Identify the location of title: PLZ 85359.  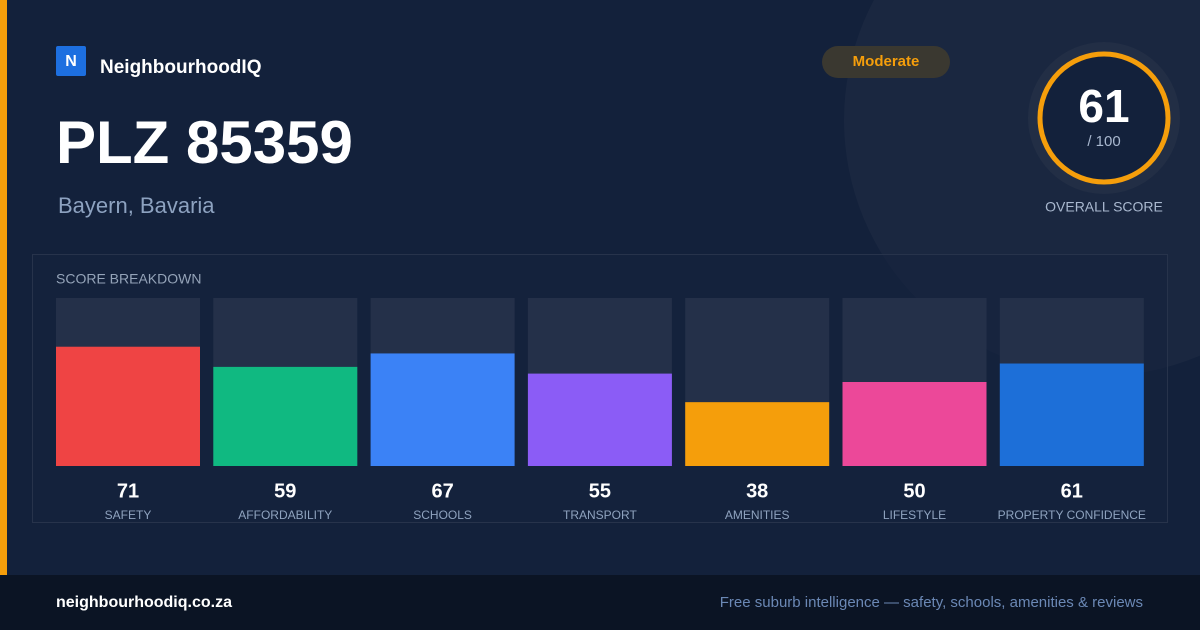
(204, 142).